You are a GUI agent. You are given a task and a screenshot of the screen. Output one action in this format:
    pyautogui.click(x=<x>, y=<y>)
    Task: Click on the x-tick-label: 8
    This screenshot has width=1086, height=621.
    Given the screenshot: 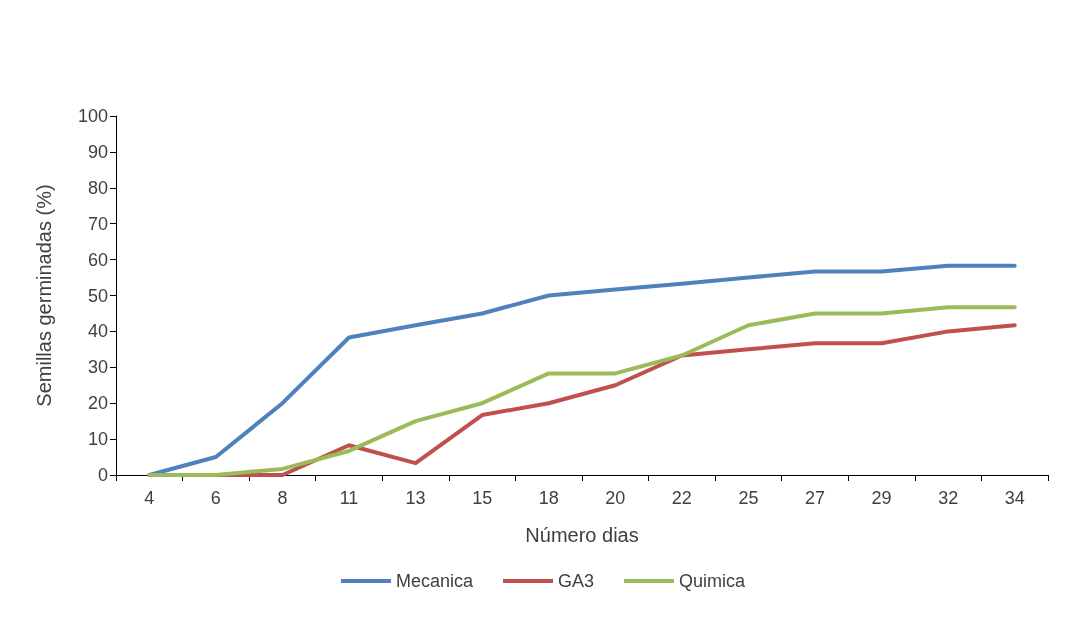 What is the action you would take?
    pyautogui.click(x=282, y=498)
    